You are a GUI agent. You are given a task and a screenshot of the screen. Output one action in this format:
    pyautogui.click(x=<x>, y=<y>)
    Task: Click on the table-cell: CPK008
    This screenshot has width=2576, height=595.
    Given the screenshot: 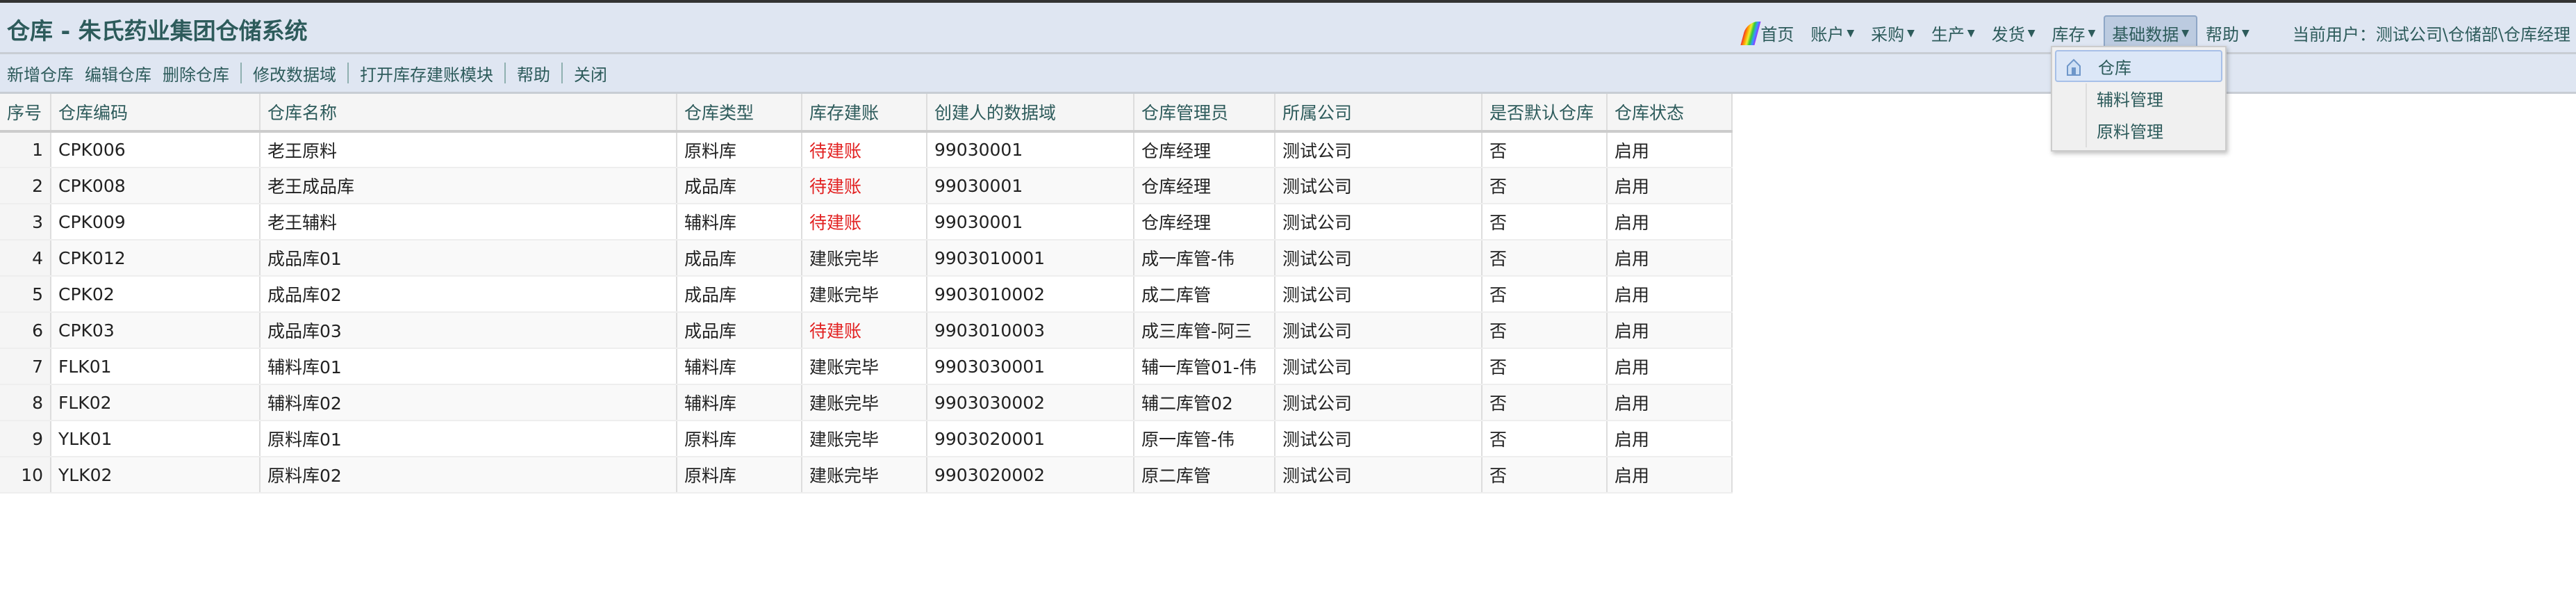 What is the action you would take?
    pyautogui.click(x=156, y=186)
    